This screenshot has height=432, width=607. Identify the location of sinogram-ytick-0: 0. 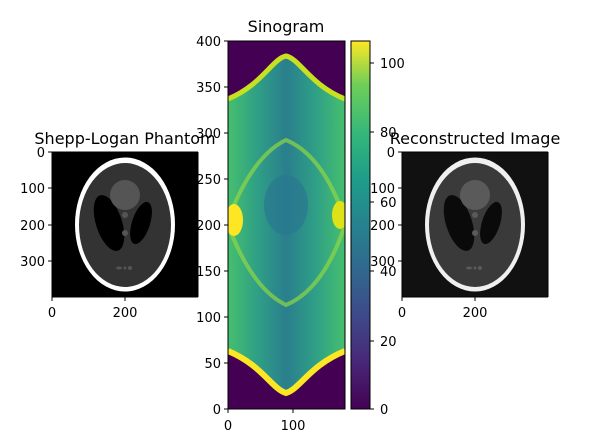
(217, 410).